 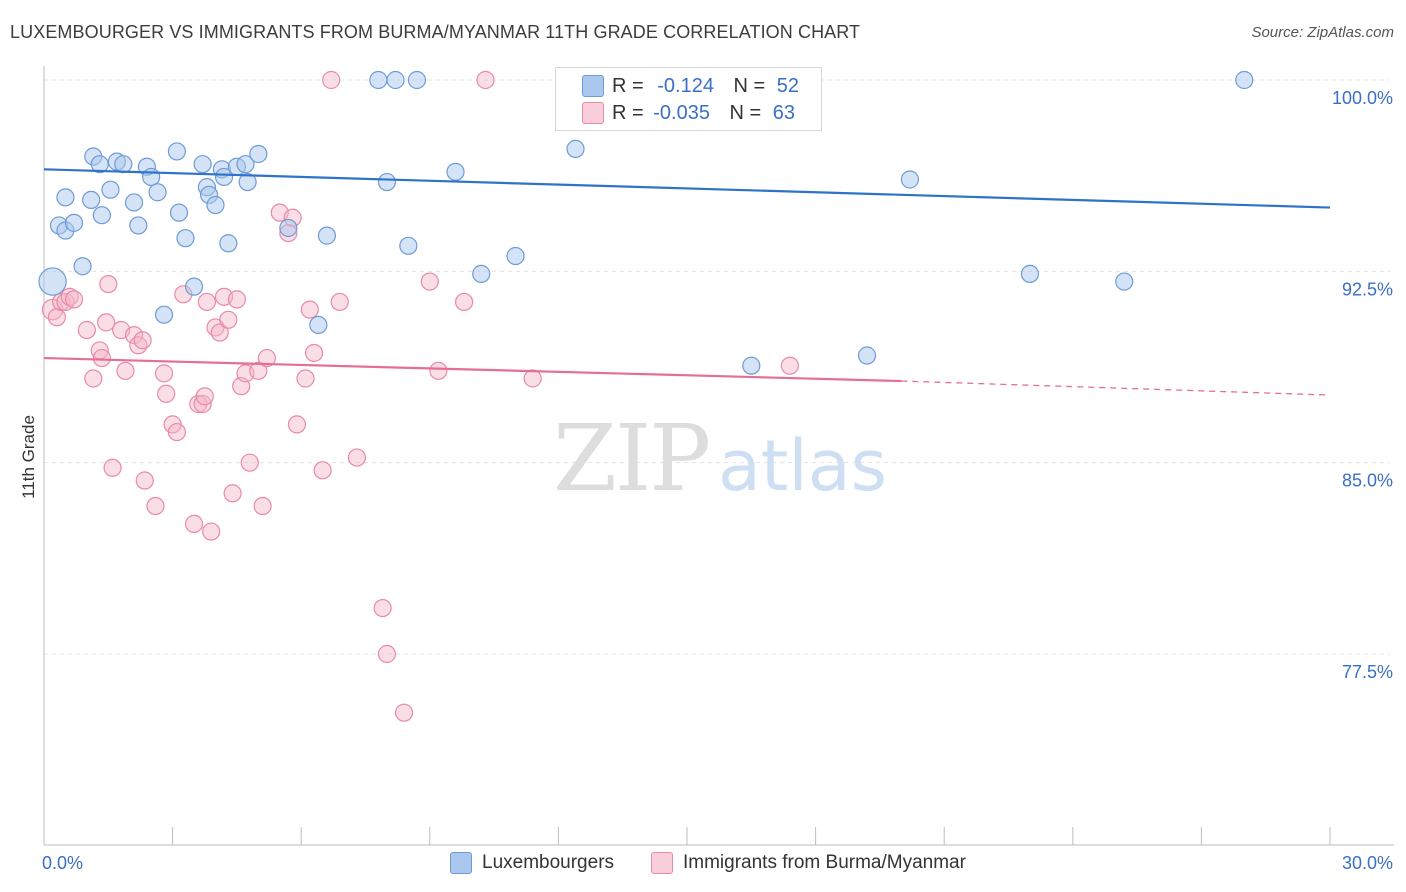 I want to click on r-value: -0.035, so click(x=681, y=112).